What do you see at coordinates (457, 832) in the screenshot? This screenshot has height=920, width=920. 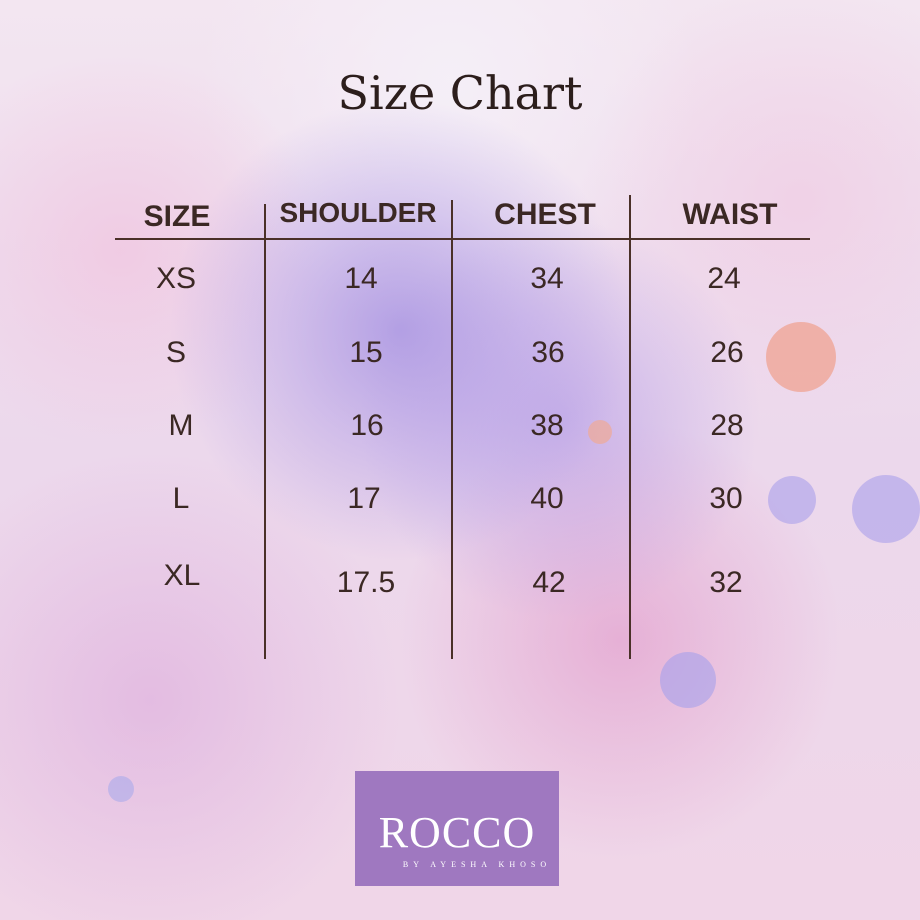 I see `logo-name: ROCCO` at bounding box center [457, 832].